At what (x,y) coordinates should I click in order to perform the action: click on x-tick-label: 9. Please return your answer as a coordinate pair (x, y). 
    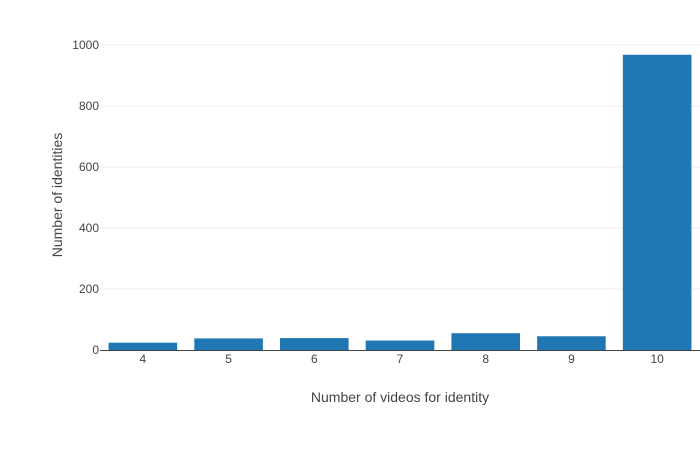
    Looking at the image, I should click on (571, 359).